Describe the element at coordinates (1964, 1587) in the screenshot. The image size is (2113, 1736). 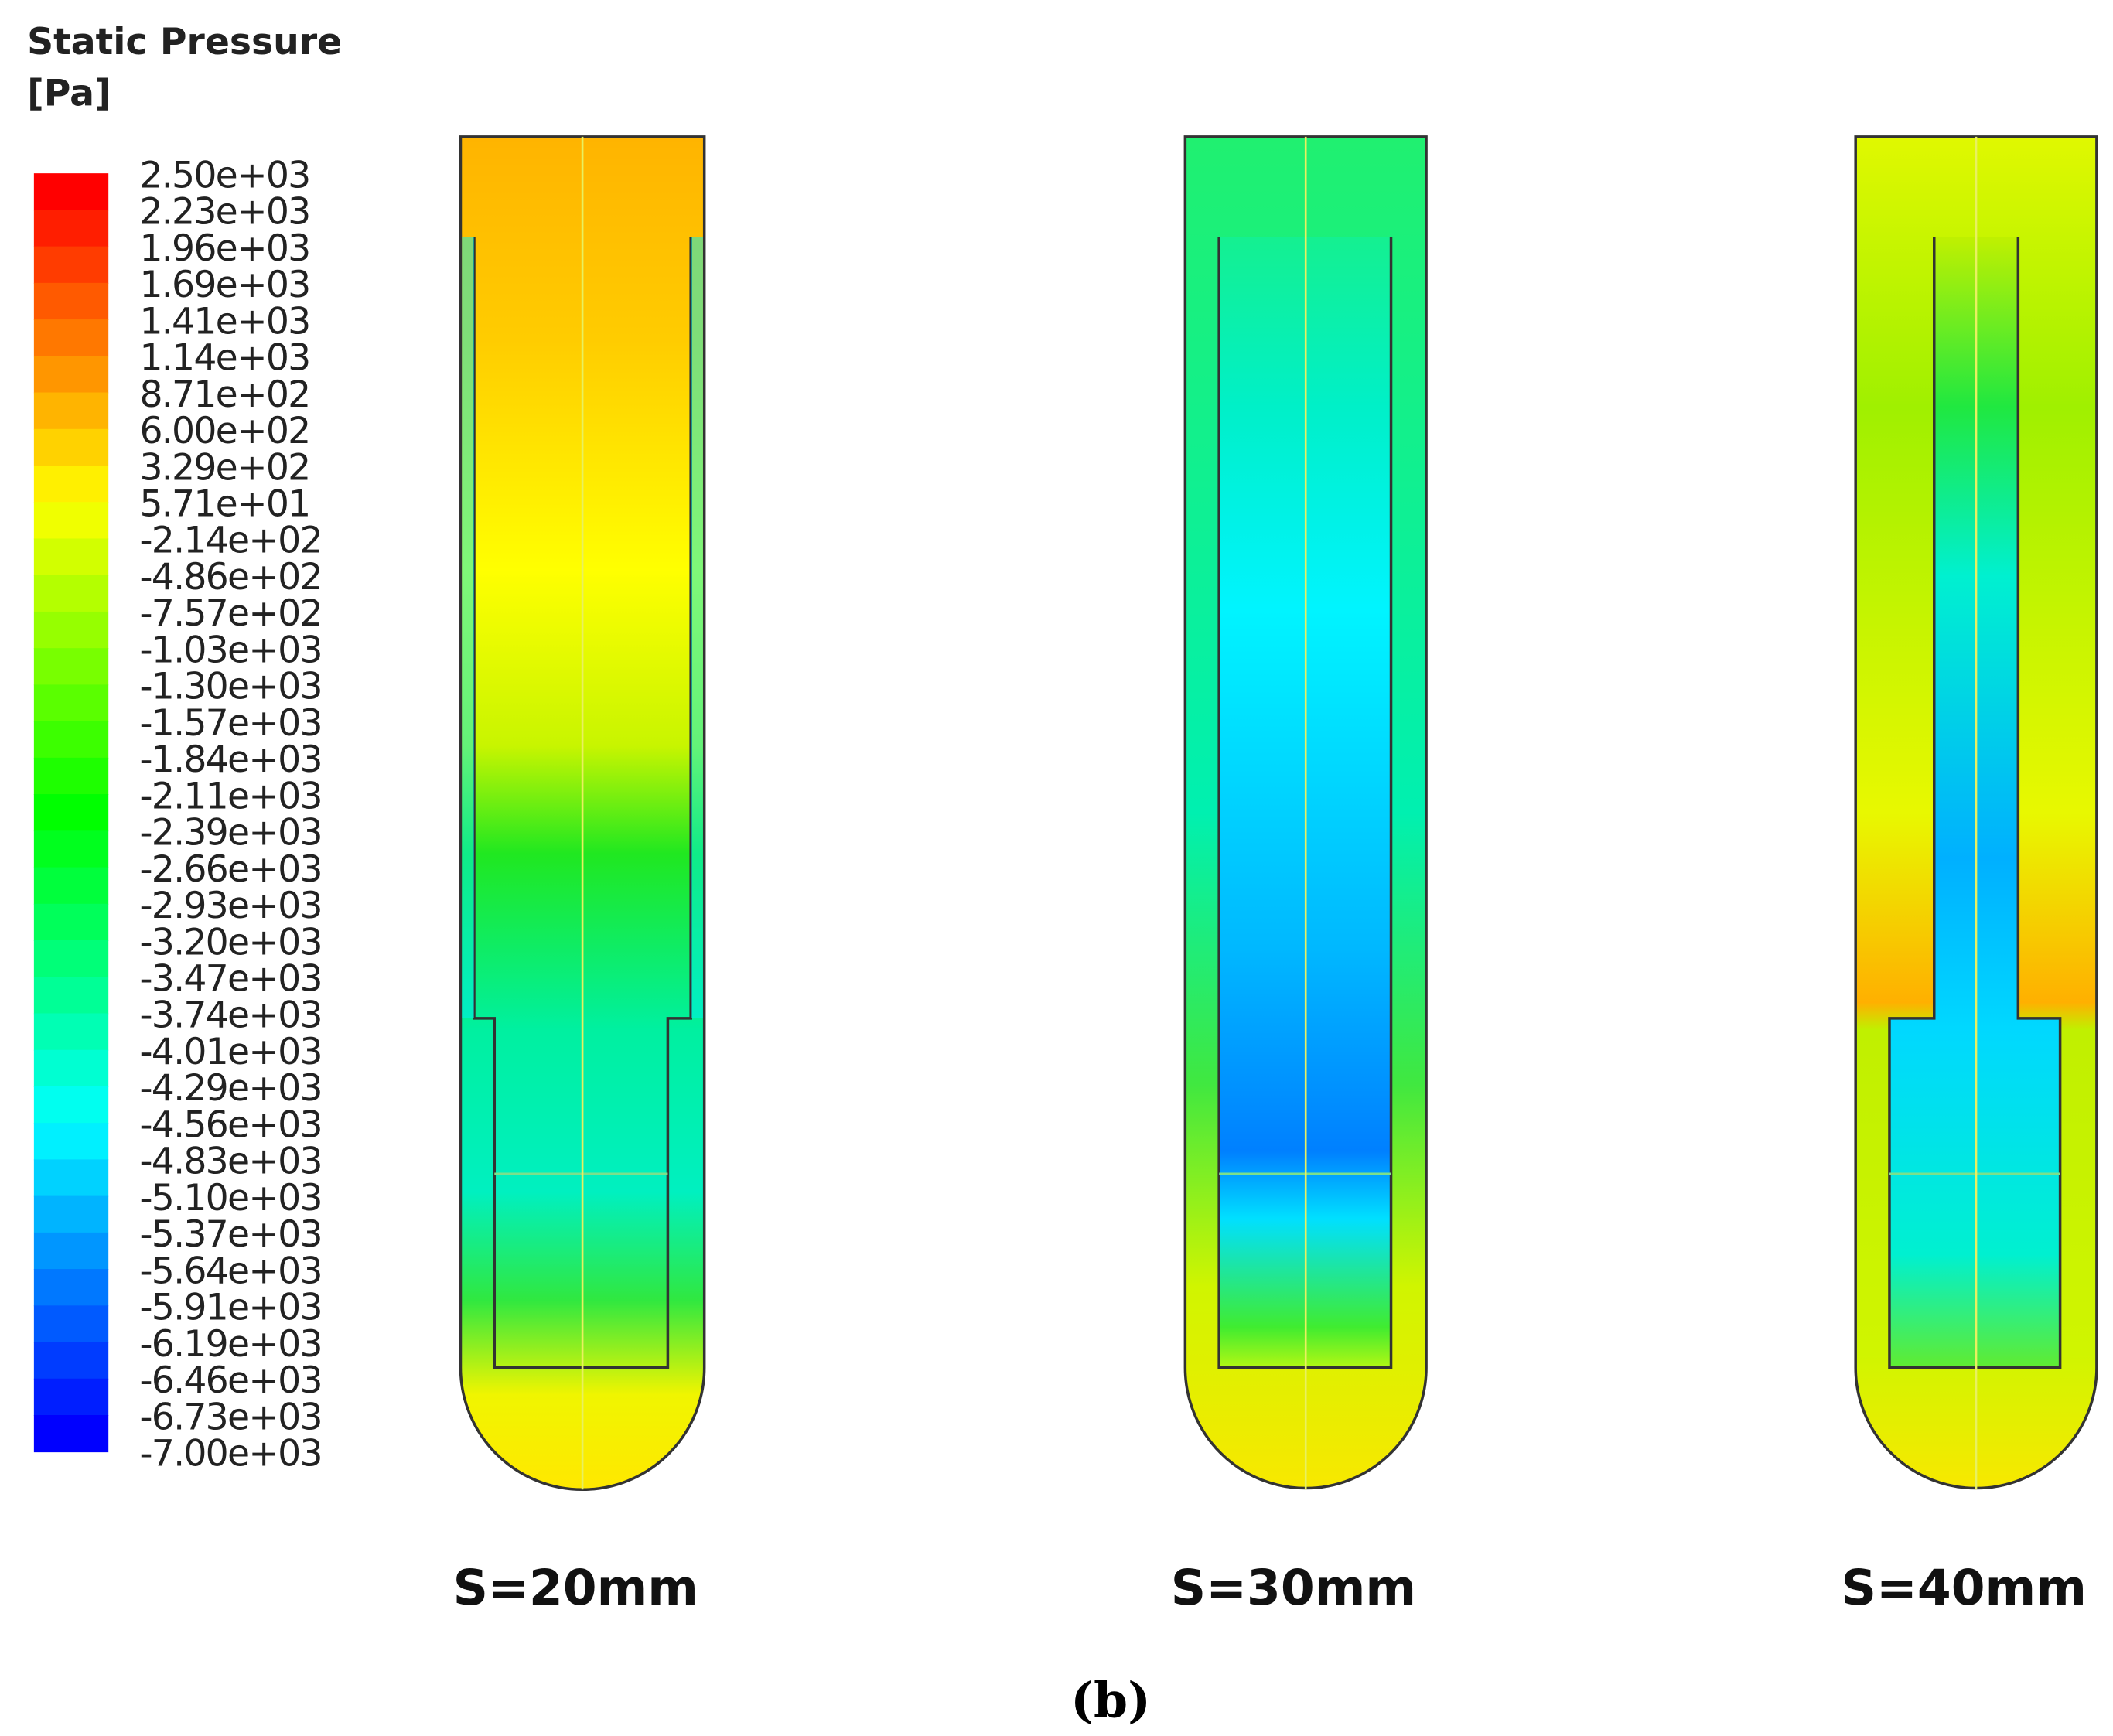
I see `panel-label: S=40mm` at that location.